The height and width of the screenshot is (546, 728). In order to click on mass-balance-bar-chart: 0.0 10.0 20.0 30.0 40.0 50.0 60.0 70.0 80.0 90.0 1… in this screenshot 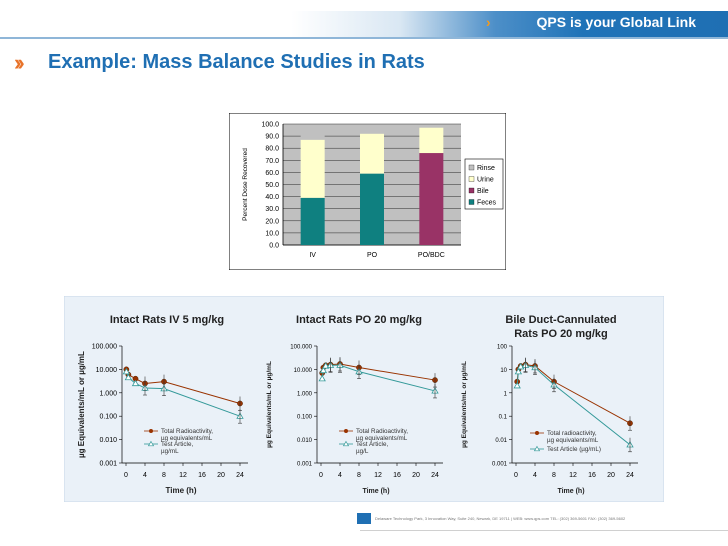, I will do `click(367, 191)`.